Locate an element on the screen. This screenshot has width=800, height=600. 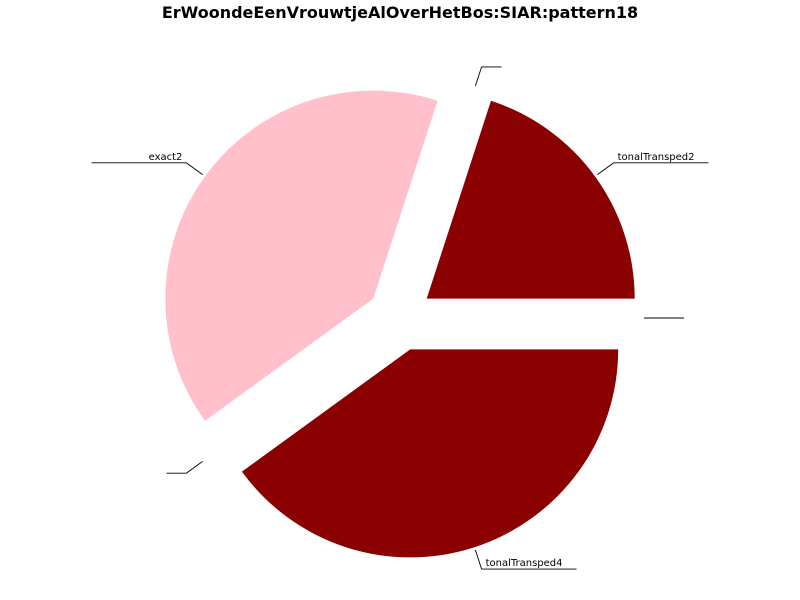
slice-label-0: tonalTransped2 is located at coordinates (656, 157).